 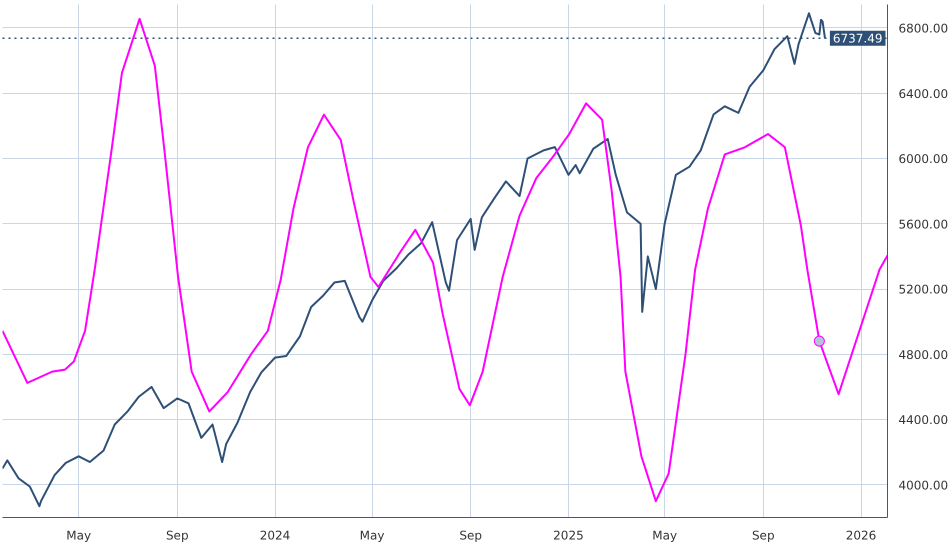 I want to click on x-tick-label: 2026, so click(x=861, y=535).